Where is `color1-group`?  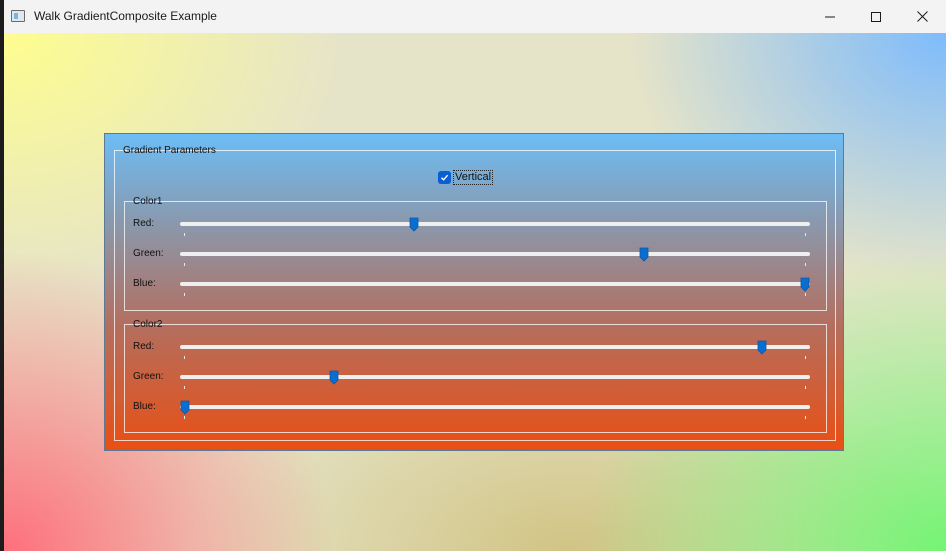
color1-group is located at coordinates (475, 256).